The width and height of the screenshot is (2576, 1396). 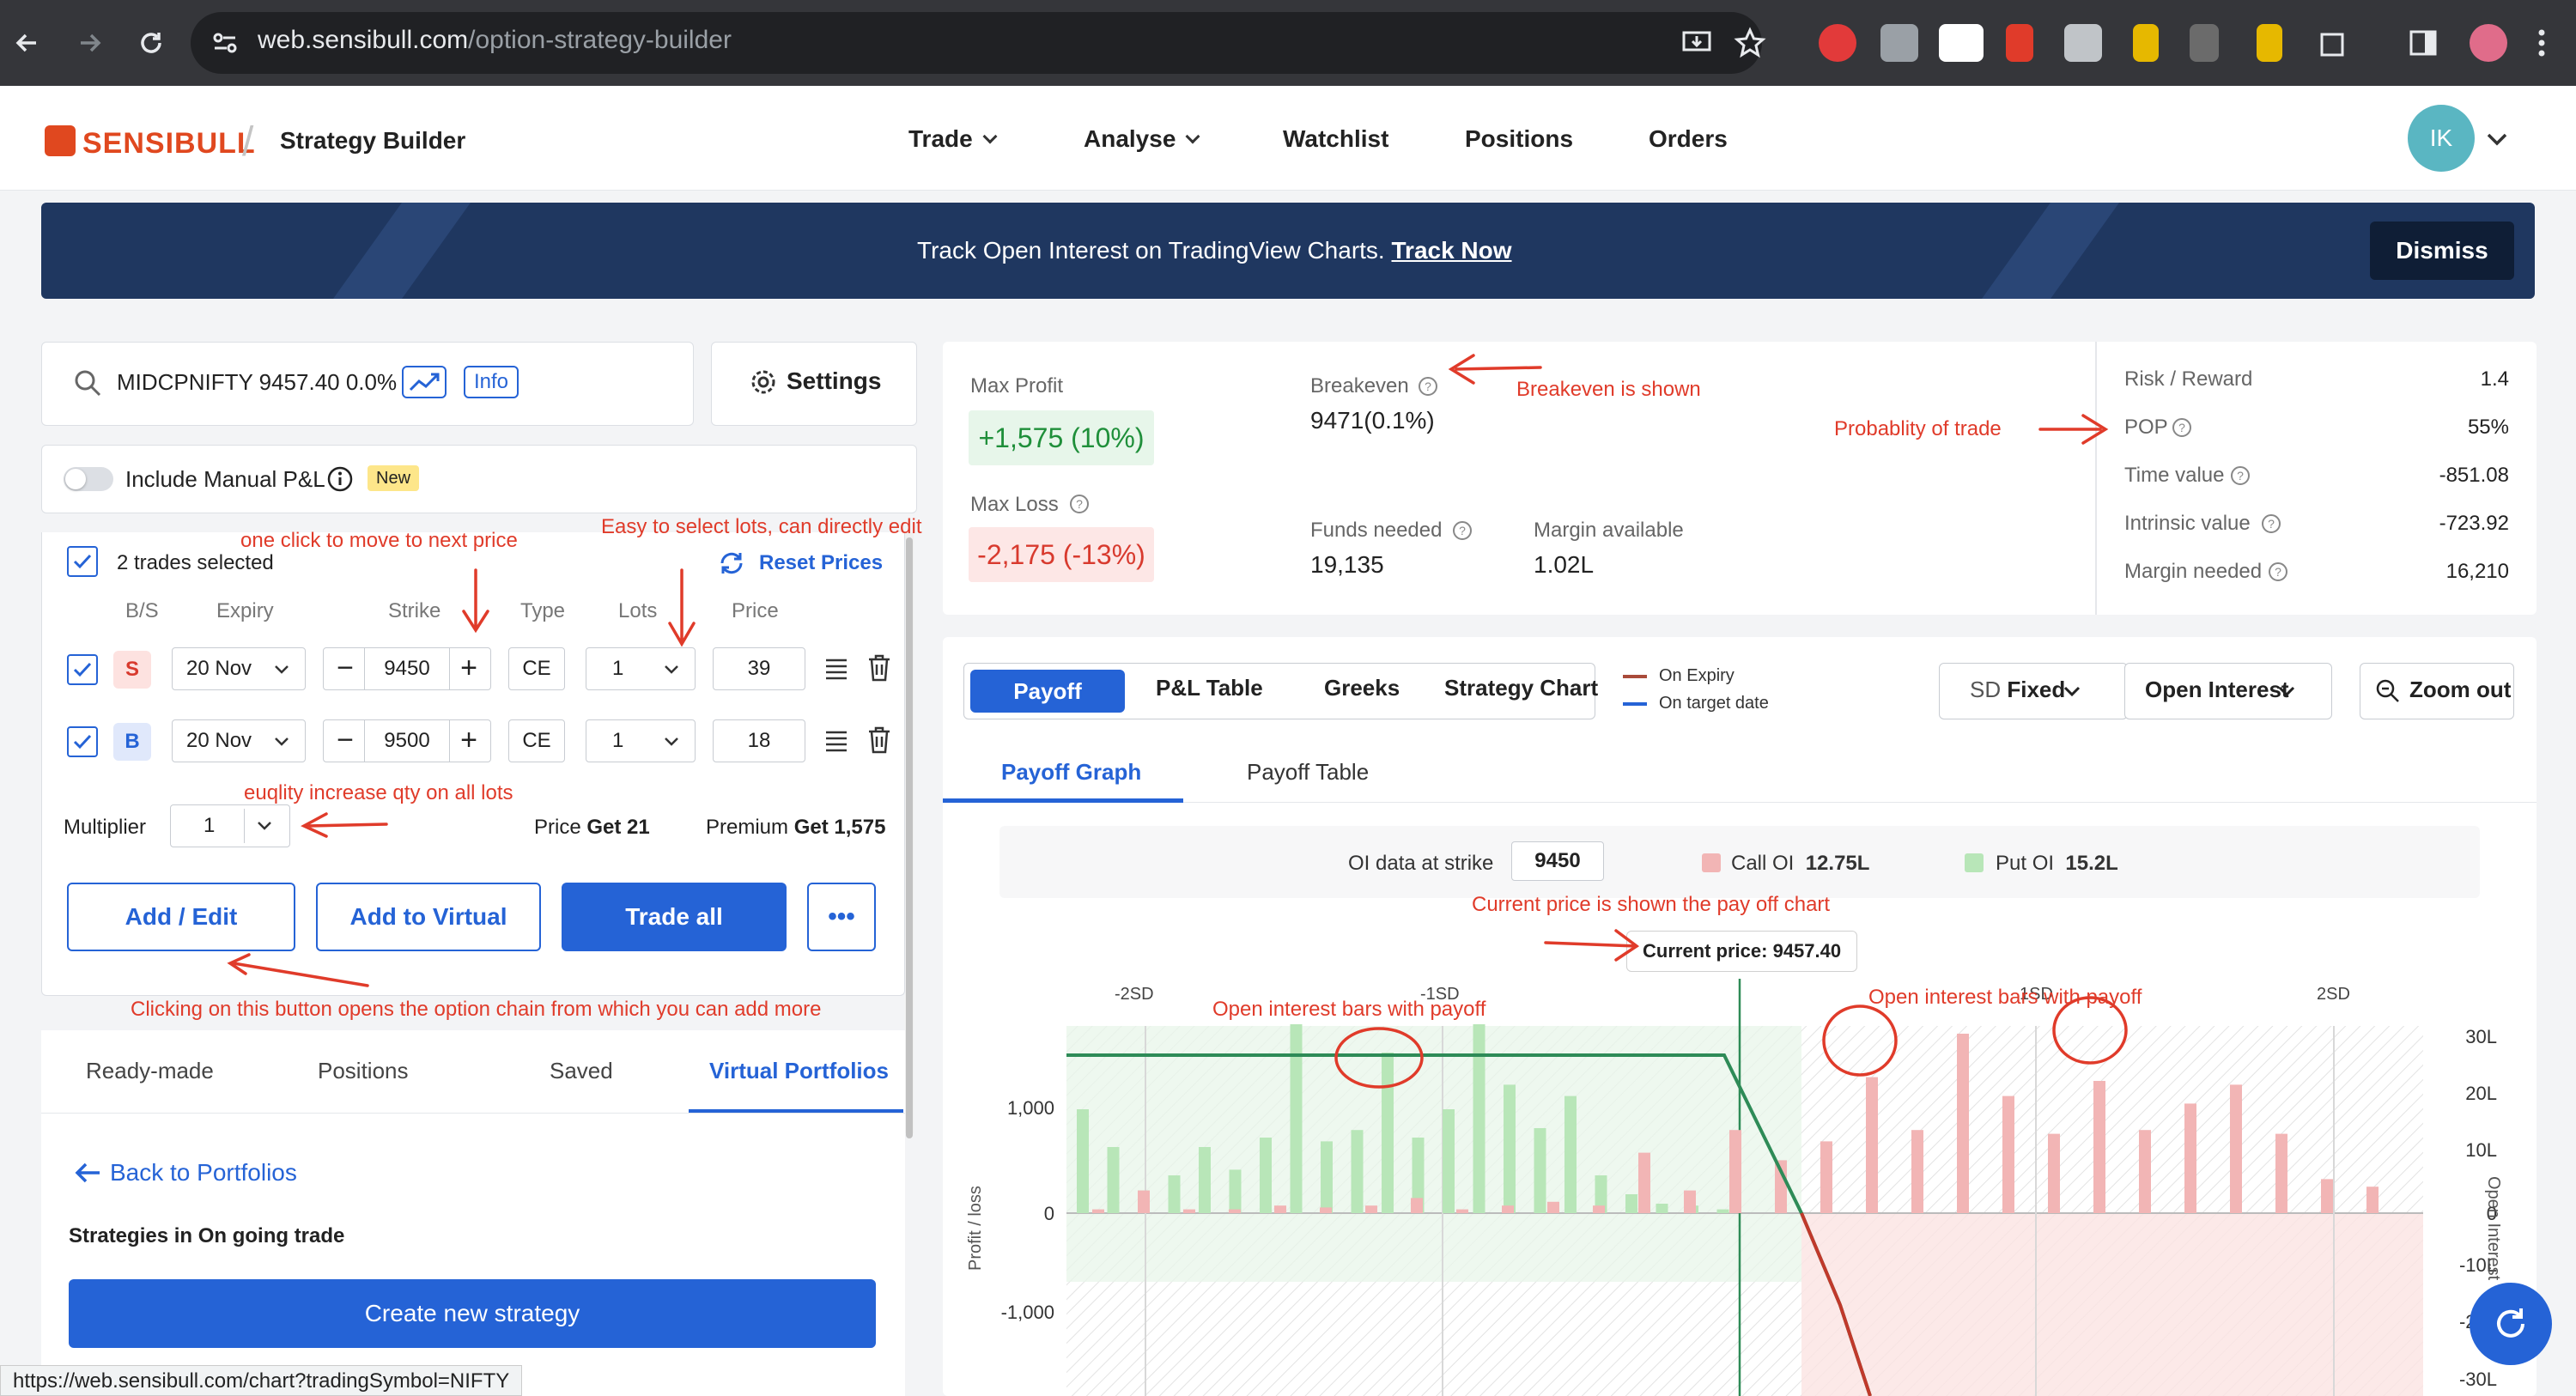 What do you see at coordinates (169, 143) in the screenshot?
I see `logo-text: SENSIBULL` at bounding box center [169, 143].